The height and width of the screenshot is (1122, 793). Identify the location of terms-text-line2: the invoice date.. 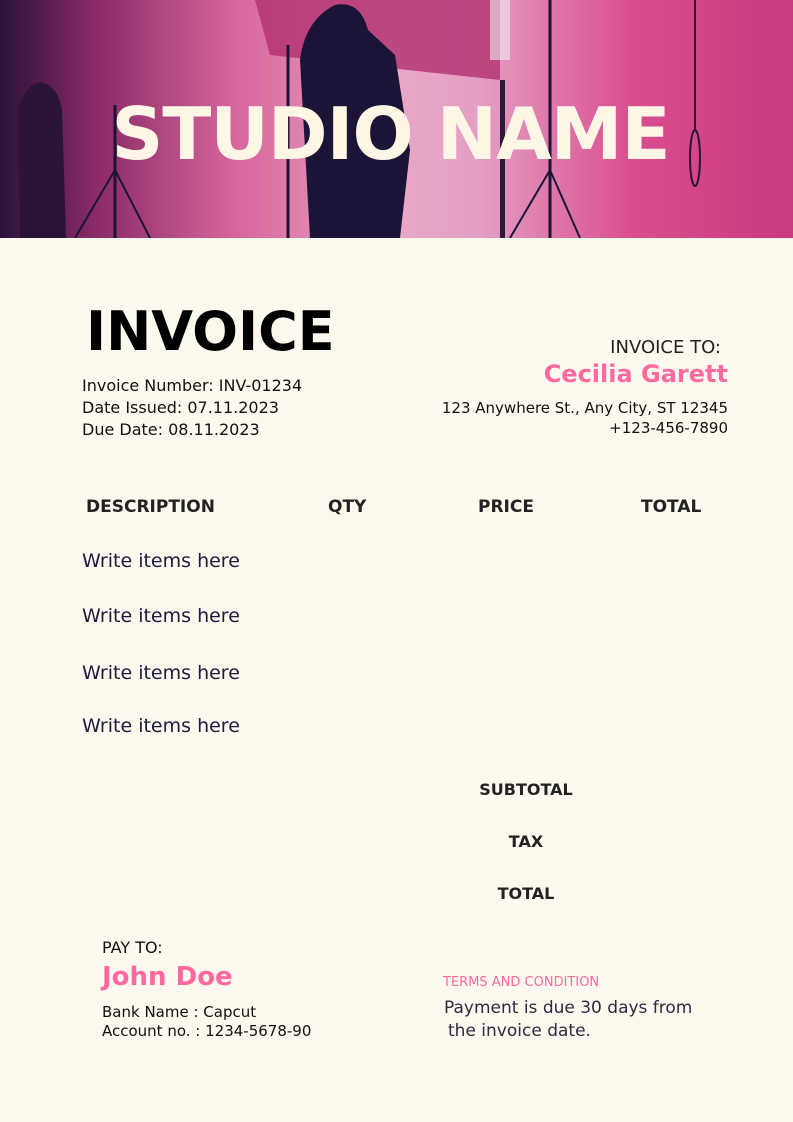
(519, 1031).